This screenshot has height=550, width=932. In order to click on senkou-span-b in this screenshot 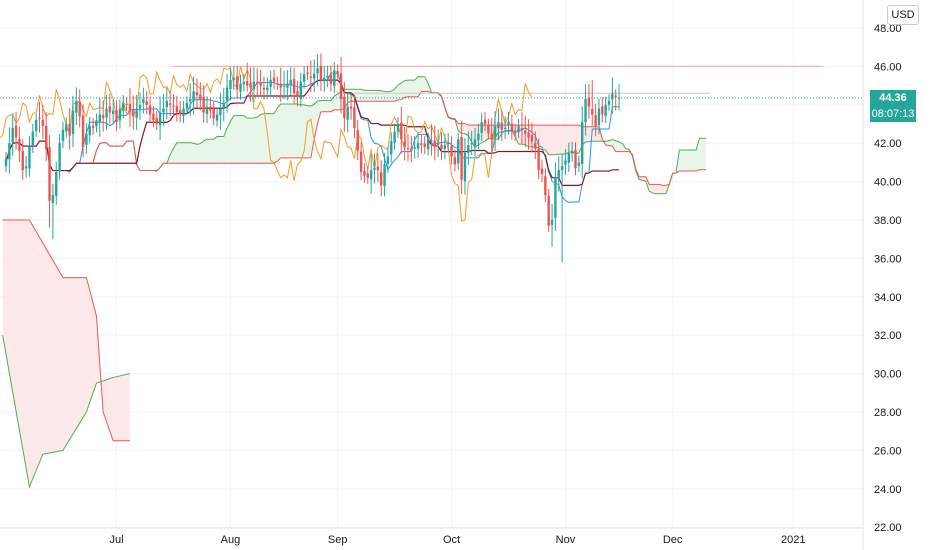, I will do `click(399, 138)`.